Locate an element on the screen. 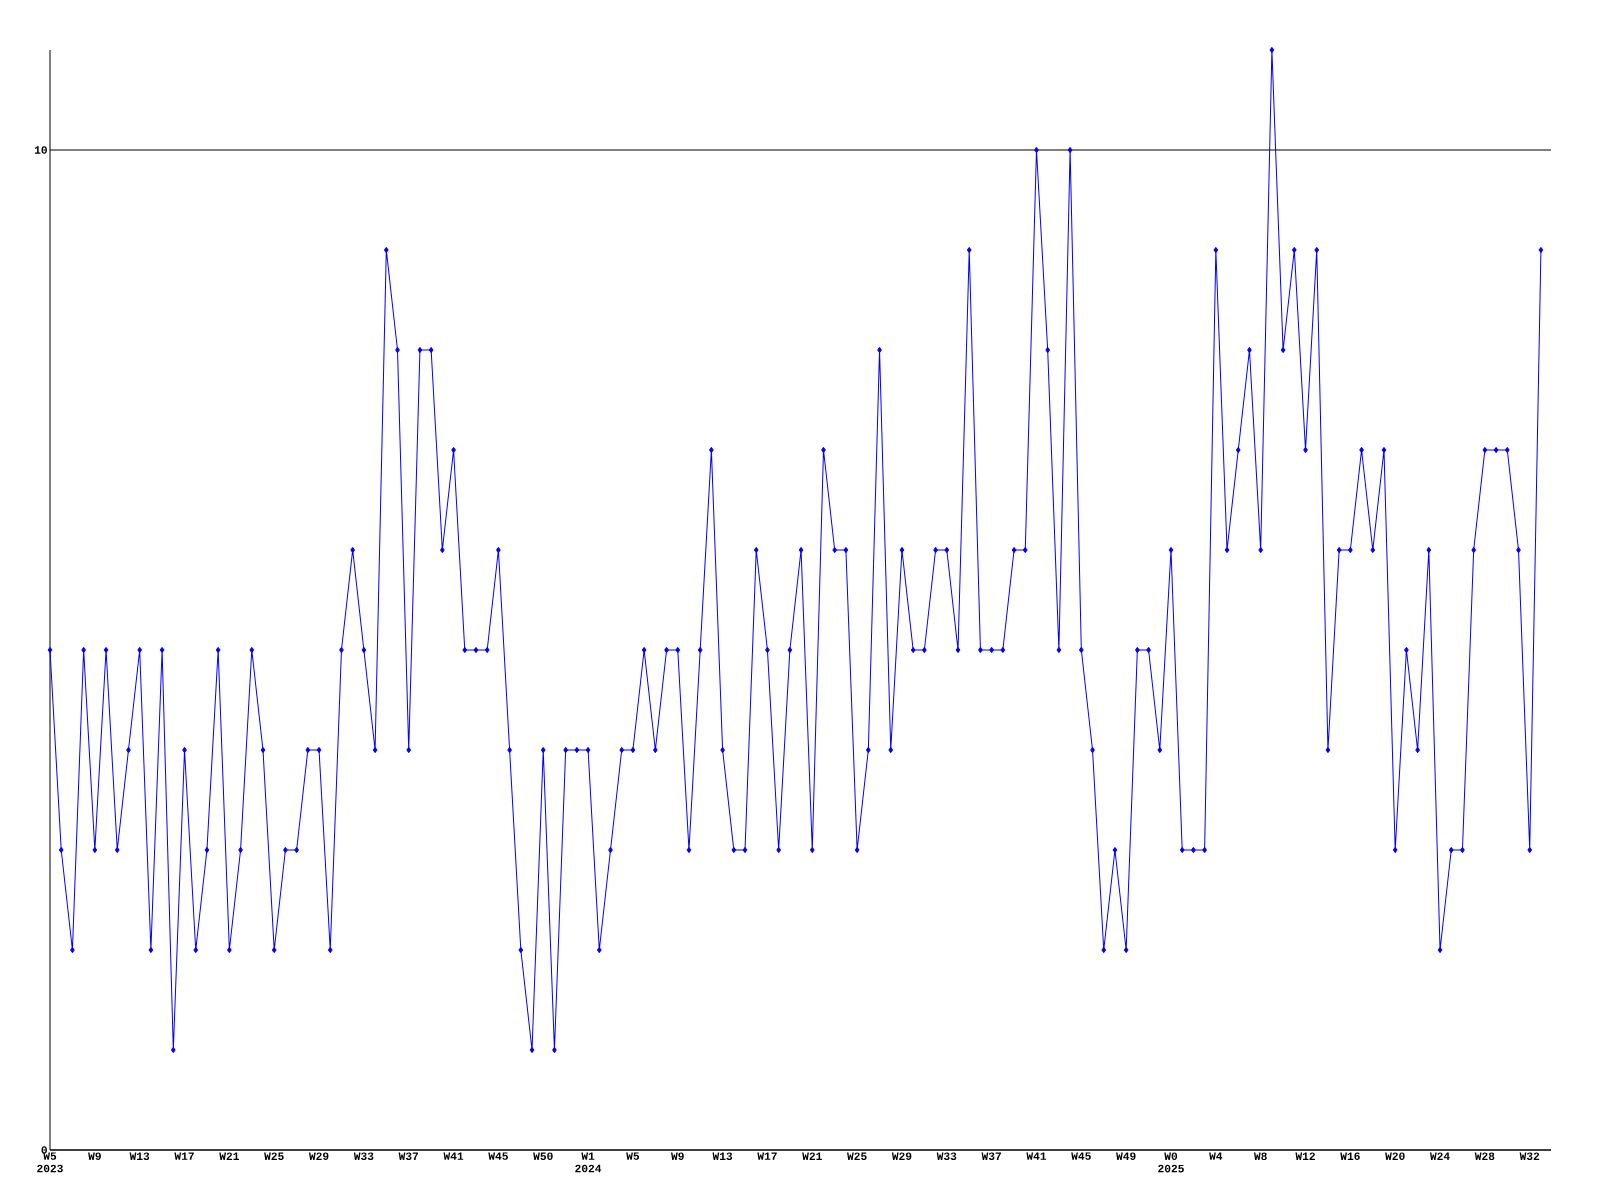 This screenshot has width=1600, height=1200. x-tick-label: W50 is located at coordinates (543, 1156).